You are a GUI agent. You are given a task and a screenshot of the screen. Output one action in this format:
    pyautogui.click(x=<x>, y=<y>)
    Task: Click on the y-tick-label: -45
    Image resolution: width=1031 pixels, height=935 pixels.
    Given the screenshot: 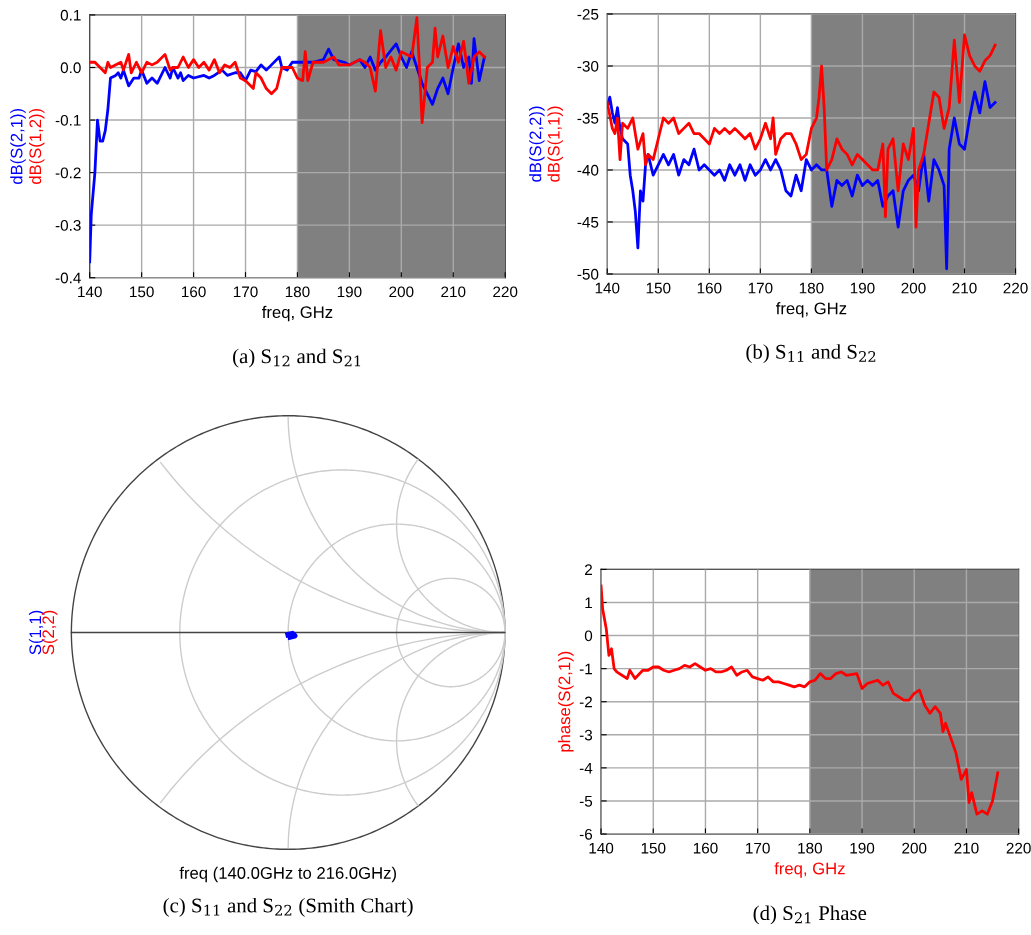 What is the action you would take?
    pyautogui.click(x=588, y=222)
    